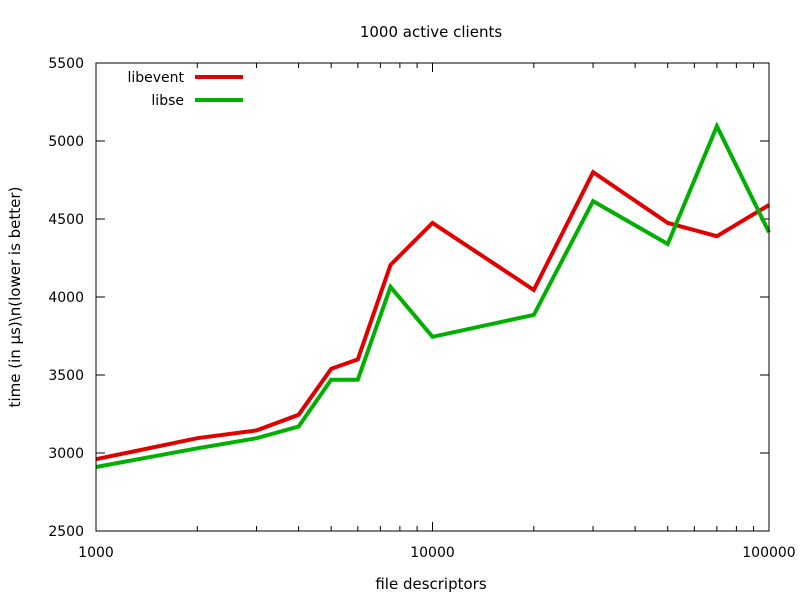  I want to click on chart-title: 1000 active clients, so click(431, 32).